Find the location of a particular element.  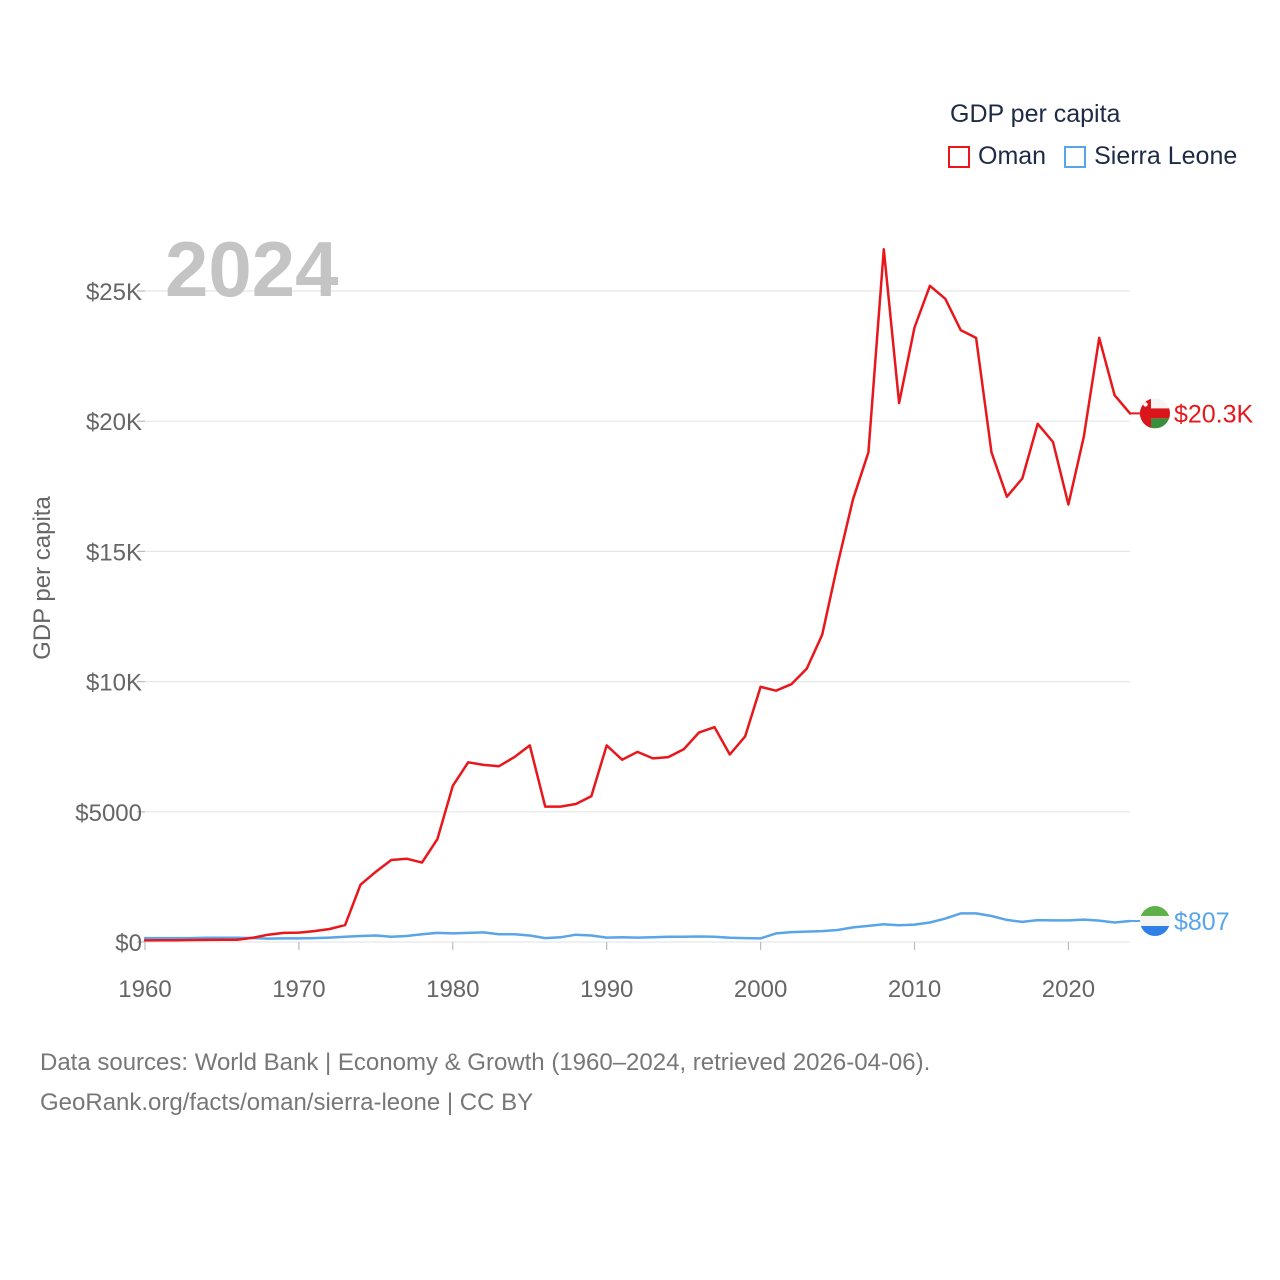

legend: Oman Sierra Leone is located at coordinates (1101, 156).